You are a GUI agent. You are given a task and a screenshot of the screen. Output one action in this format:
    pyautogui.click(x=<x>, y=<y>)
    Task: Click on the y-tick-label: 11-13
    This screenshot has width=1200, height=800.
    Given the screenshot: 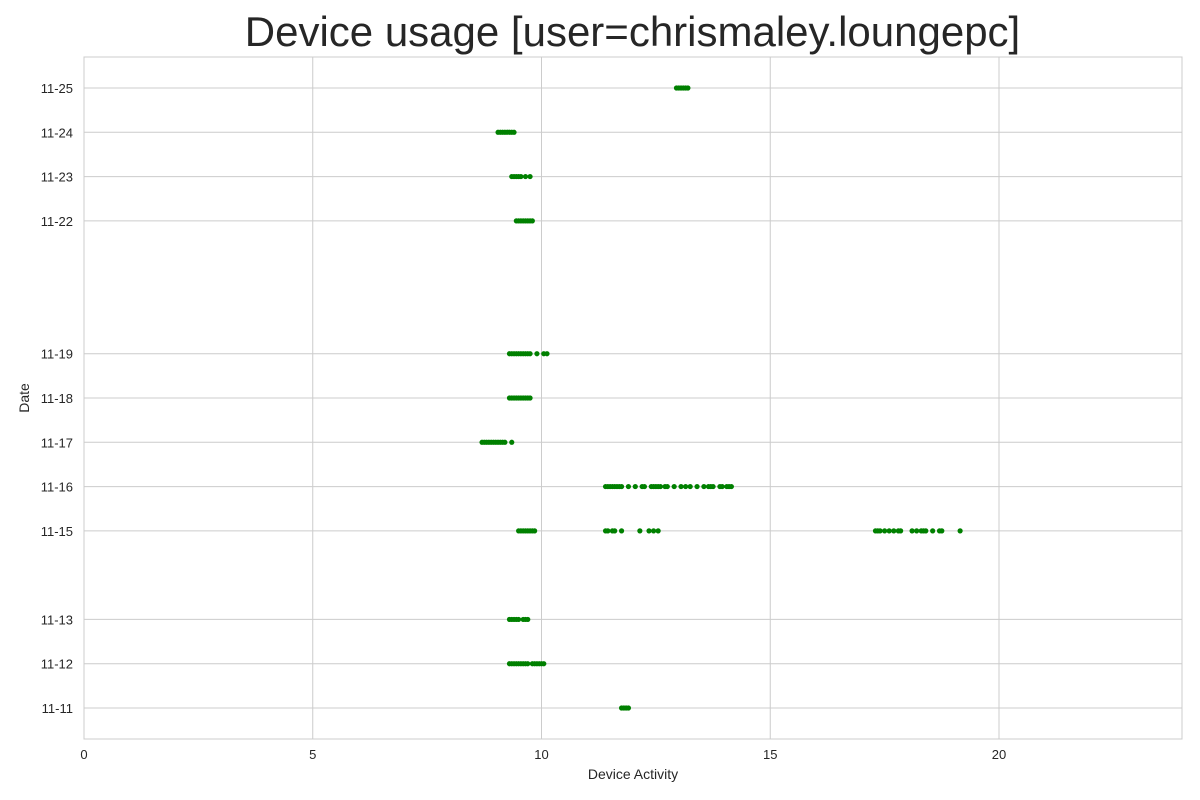 What is the action you would take?
    pyautogui.click(x=57, y=619)
    